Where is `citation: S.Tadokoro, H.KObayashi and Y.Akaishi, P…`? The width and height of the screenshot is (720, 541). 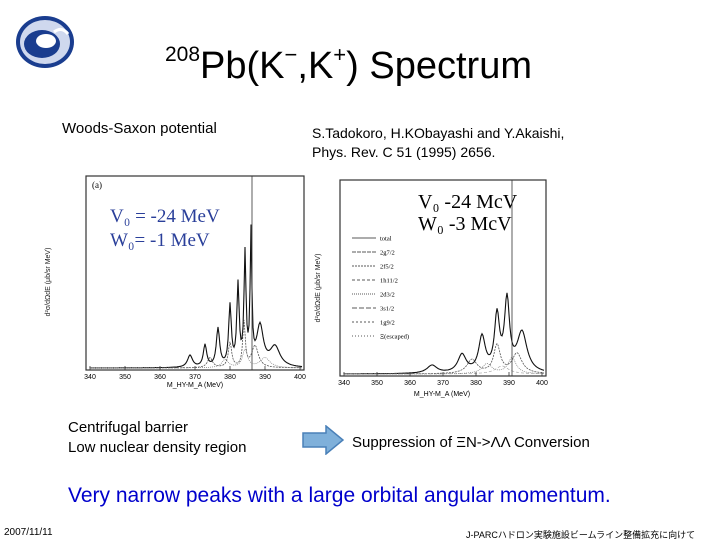 citation: S.Tadokoro, H.KObayashi and Y.Akaishi, P… is located at coordinates (438, 143).